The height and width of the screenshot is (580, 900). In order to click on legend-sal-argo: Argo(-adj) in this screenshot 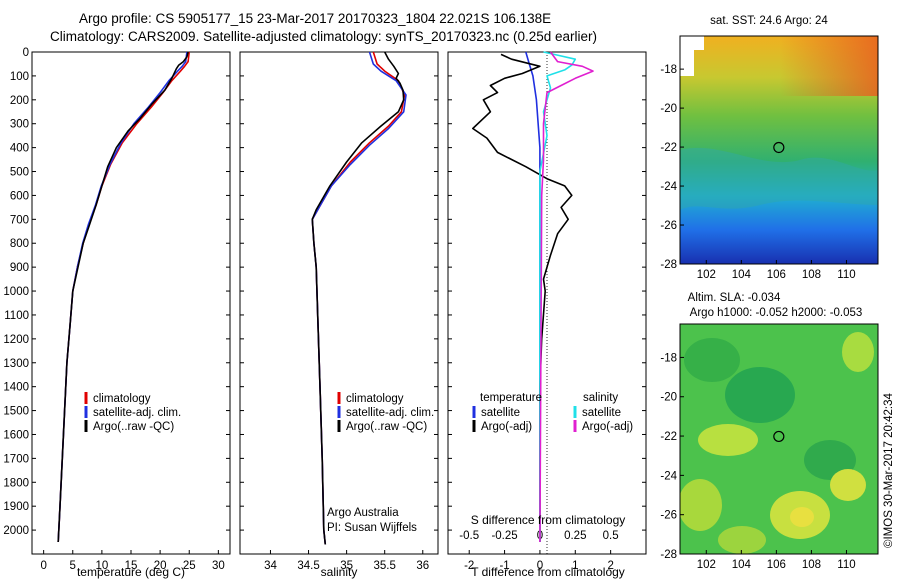, I will do `click(607, 427)`.